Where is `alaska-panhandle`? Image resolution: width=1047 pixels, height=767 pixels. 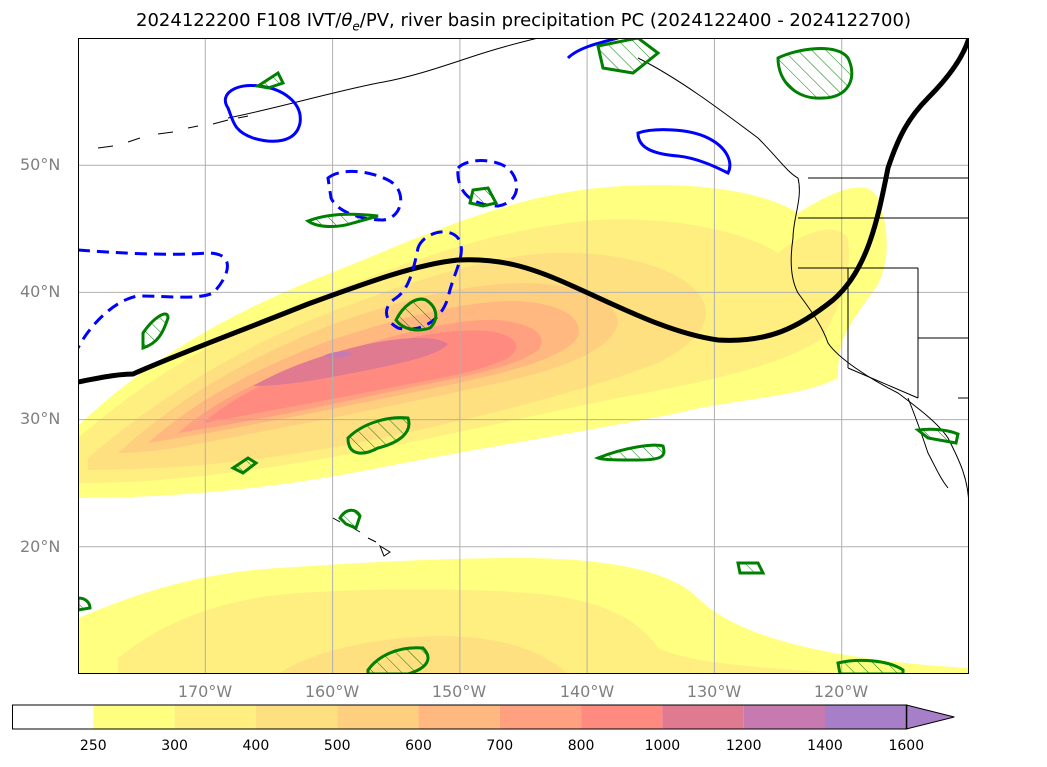 alaska-panhandle is located at coordinates (718, 118).